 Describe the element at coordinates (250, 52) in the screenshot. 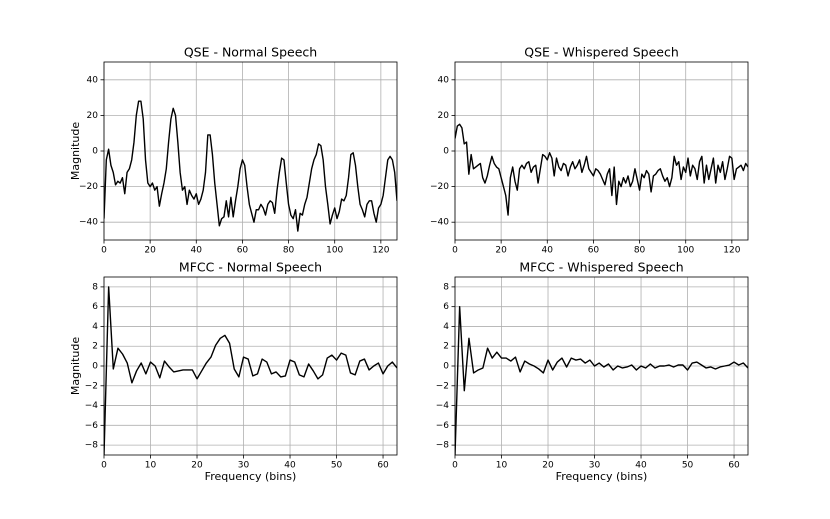

I see `subplot-title: QSE - Normal Speech` at that location.